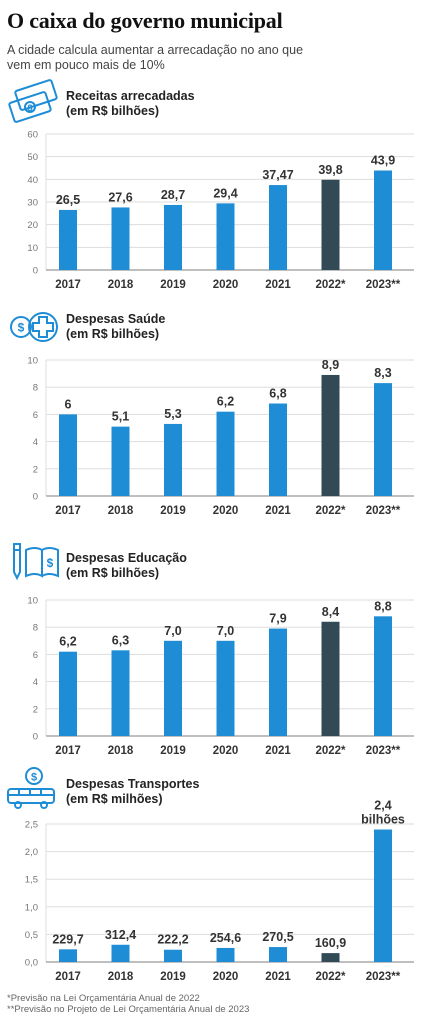  I want to click on value-label: 29,4, so click(225, 193).